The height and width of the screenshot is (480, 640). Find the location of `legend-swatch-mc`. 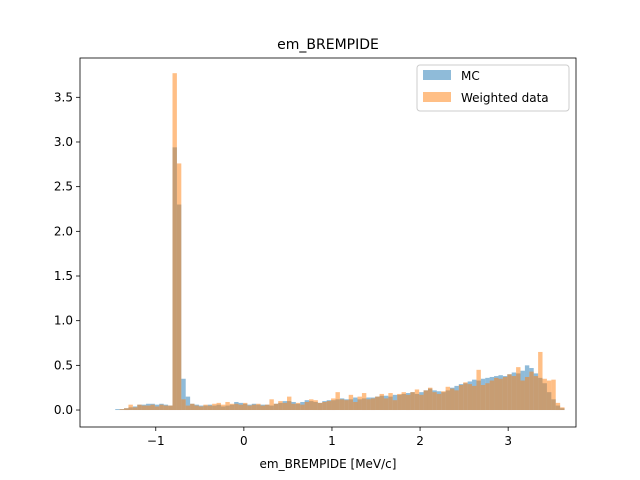

legend-swatch-mc is located at coordinates (437, 75).